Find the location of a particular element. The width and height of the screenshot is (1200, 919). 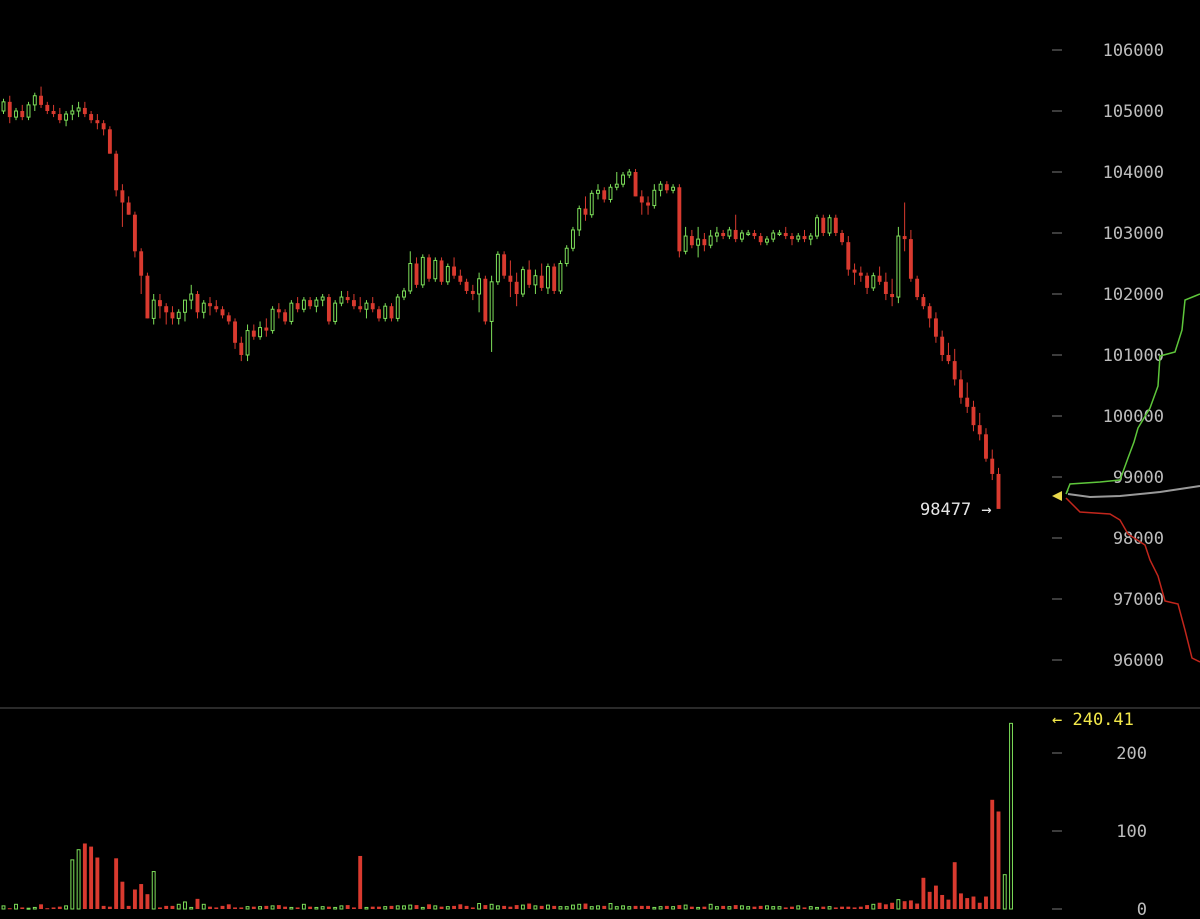

current-price-marker is located at coordinates (1057, 496).